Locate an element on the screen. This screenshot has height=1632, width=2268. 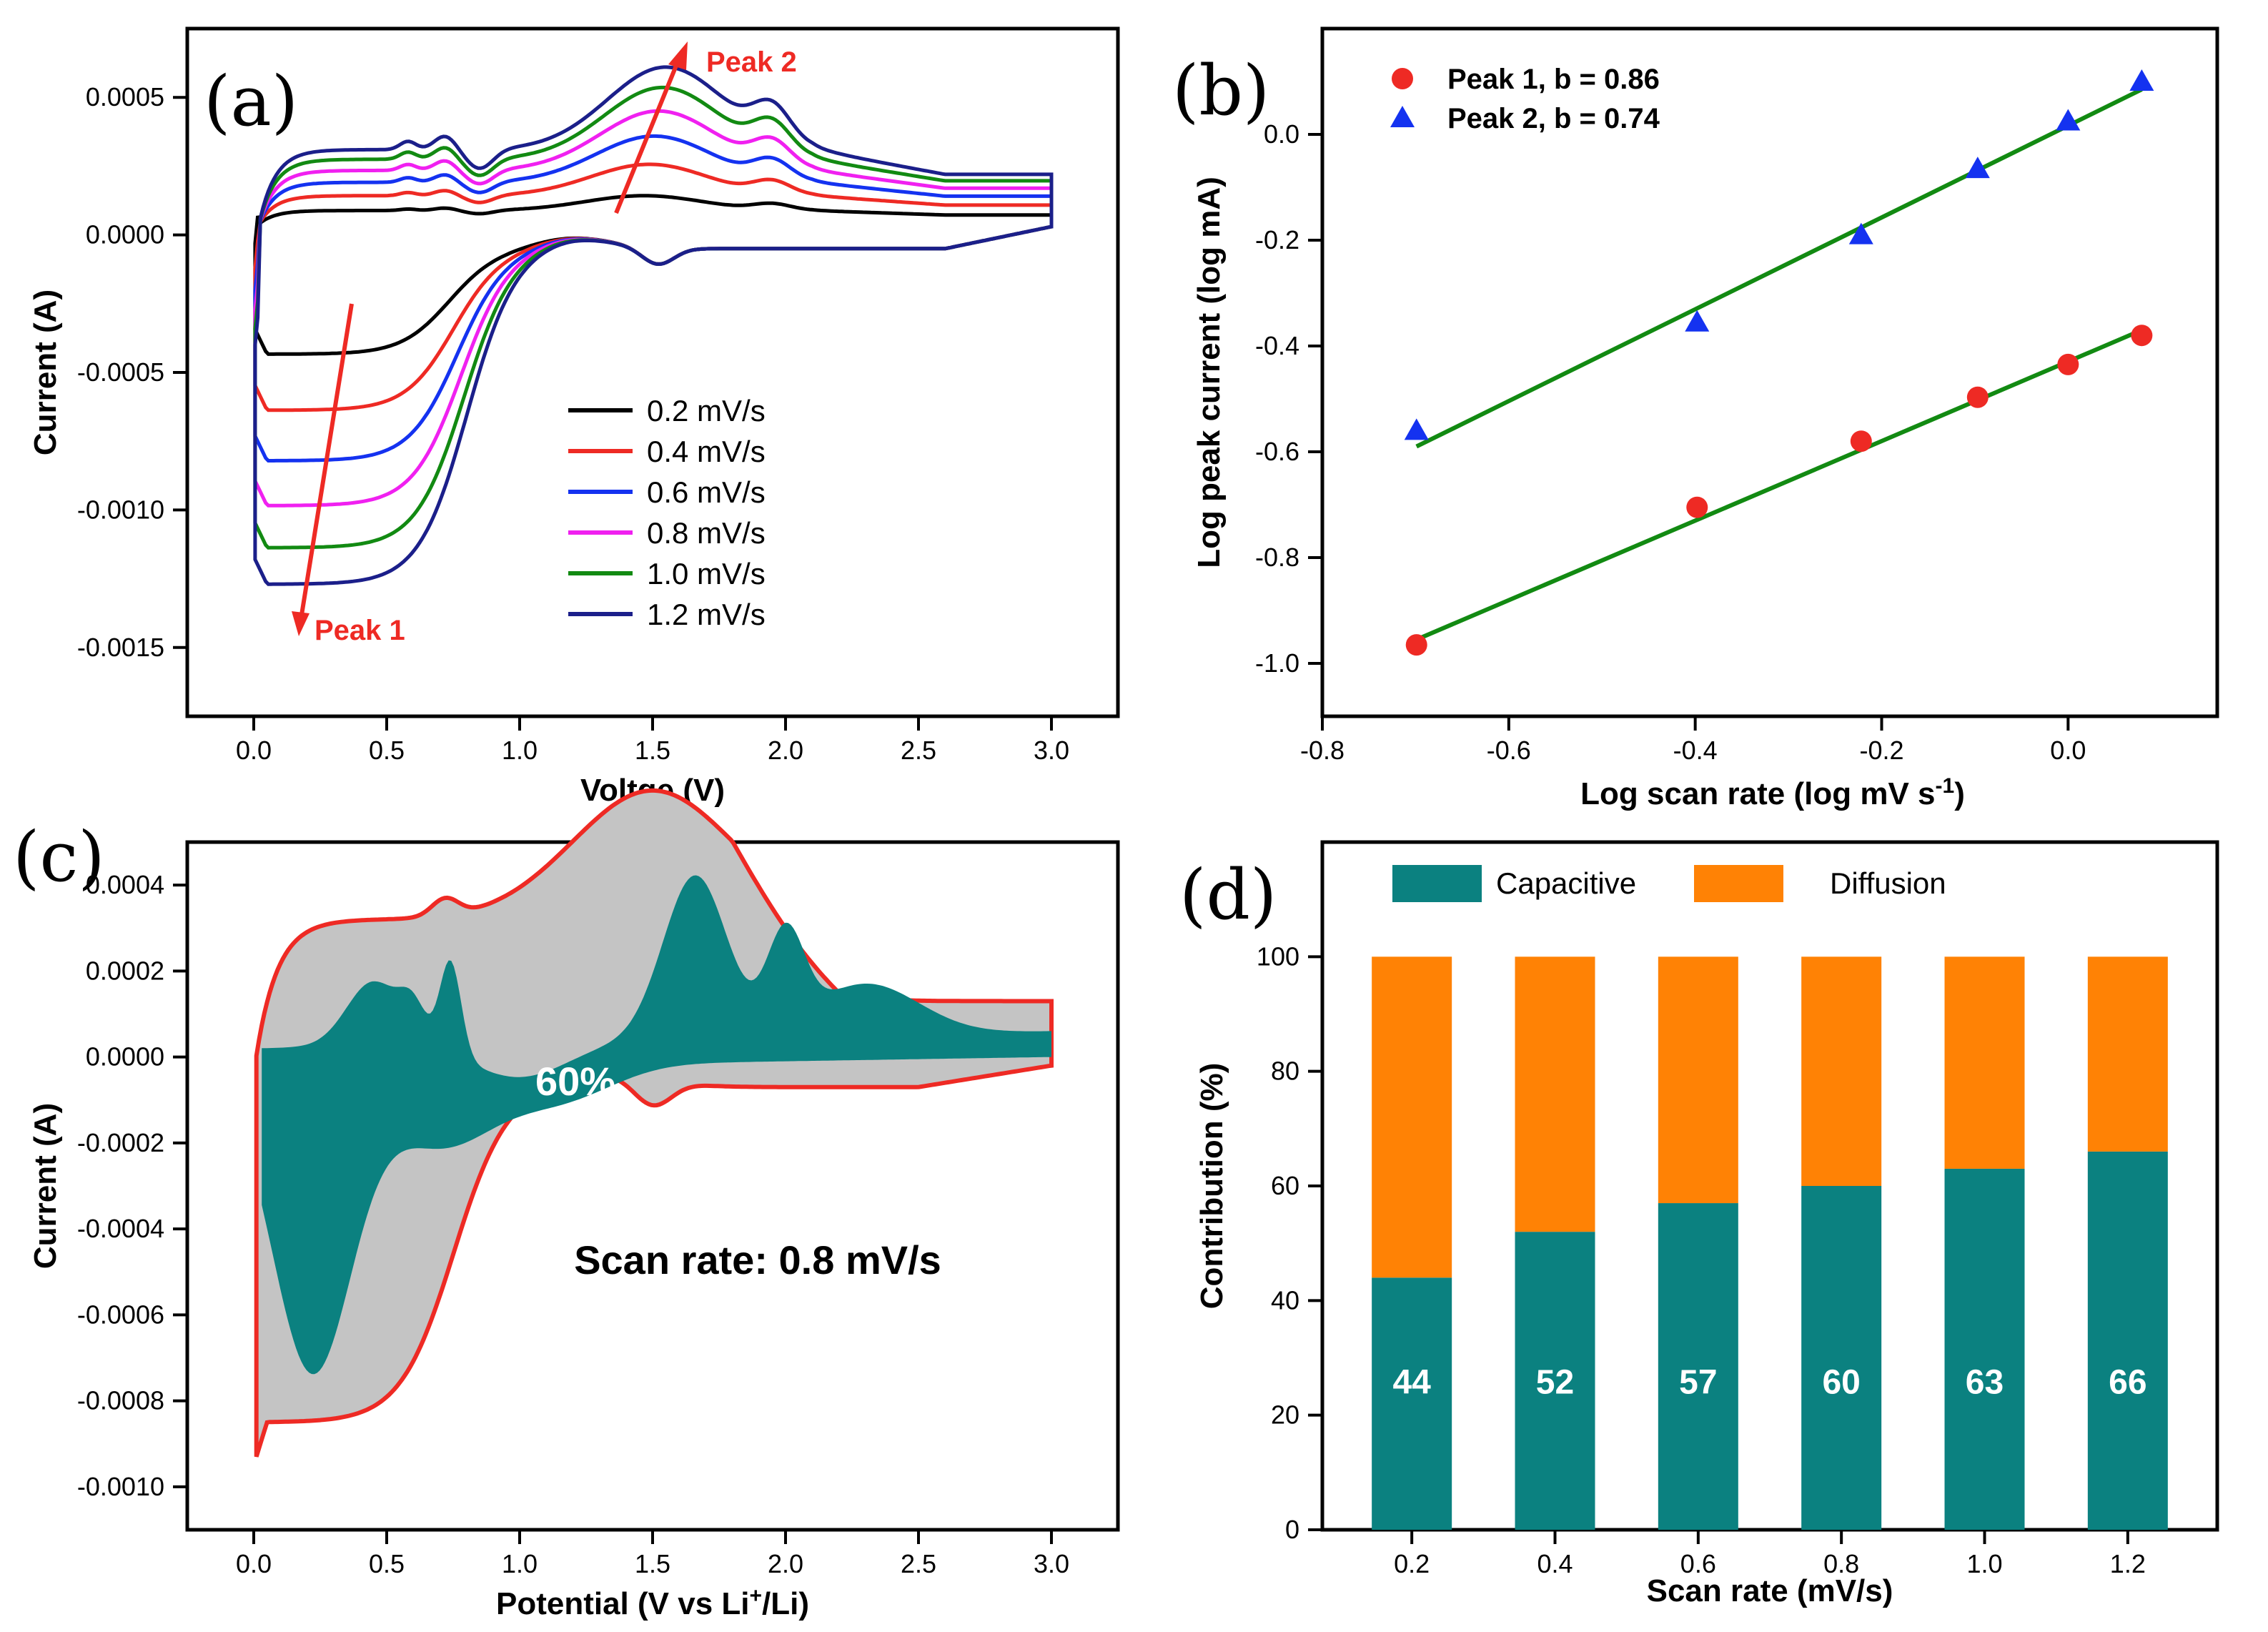
panel-d-bars: 44 0.2 52 0.4 57 0.6 60 0.8 63 1.0 66 1.2 is located at coordinates (1770, 1267).